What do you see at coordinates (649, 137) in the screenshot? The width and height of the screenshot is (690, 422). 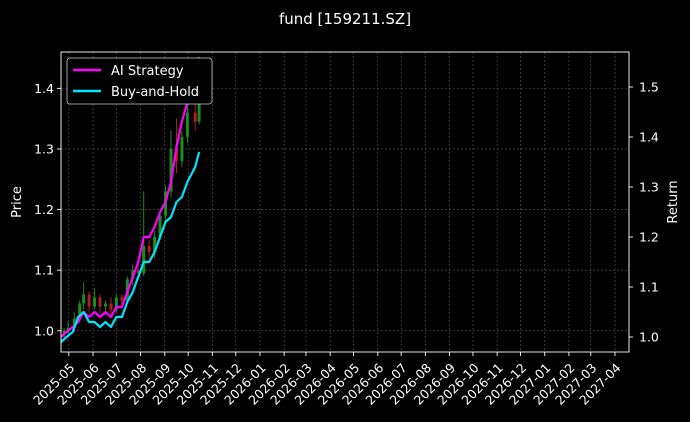 I see `y-right-tick-label: 1.4` at bounding box center [649, 137].